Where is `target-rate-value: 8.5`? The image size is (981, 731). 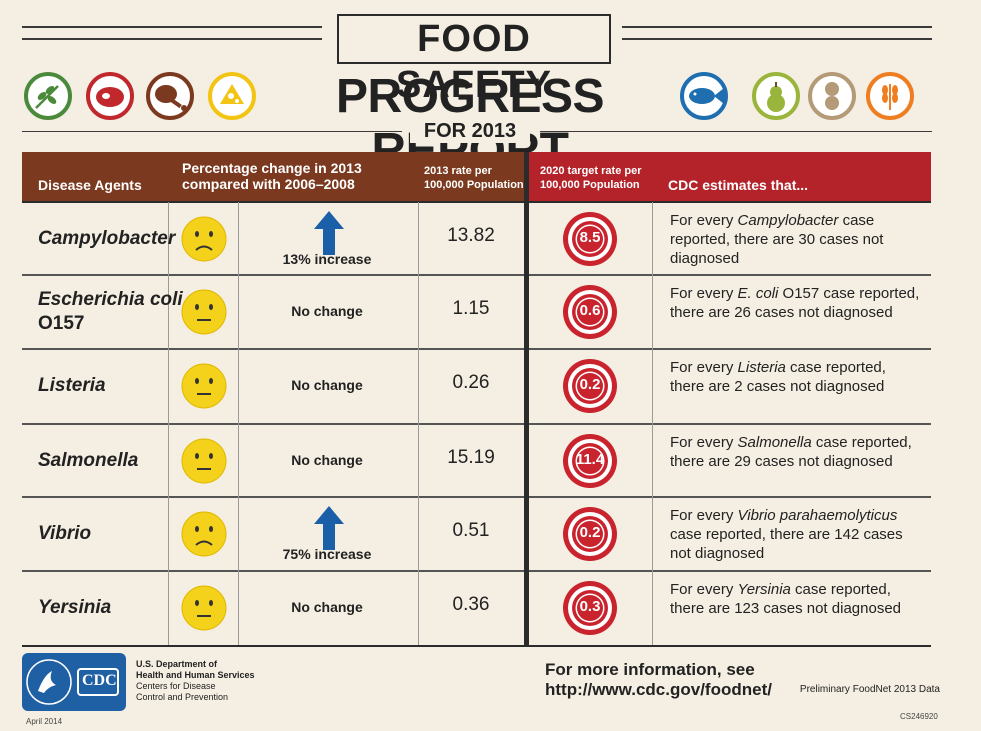
target-rate-value: 8.5 is located at coordinates (590, 237).